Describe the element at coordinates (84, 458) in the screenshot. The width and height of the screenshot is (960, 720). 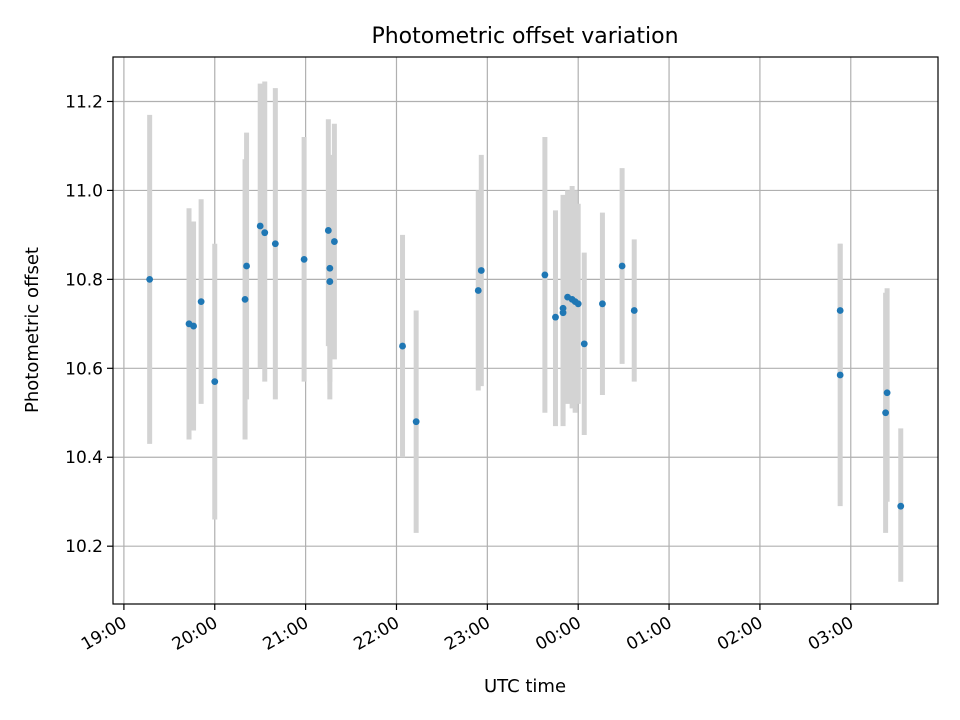
I see `y-tick-label: 10.4` at that location.